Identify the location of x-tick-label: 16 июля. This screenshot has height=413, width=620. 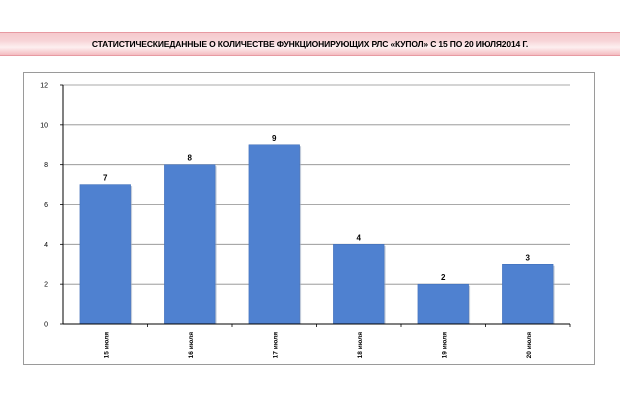
(191, 345).